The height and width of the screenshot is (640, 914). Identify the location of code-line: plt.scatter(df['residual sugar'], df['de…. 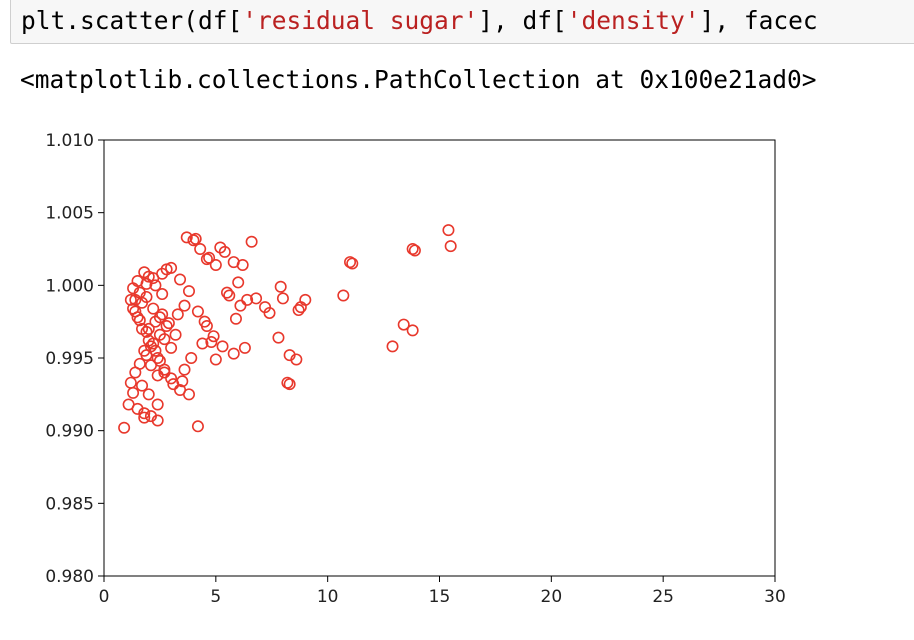
(419, 21).